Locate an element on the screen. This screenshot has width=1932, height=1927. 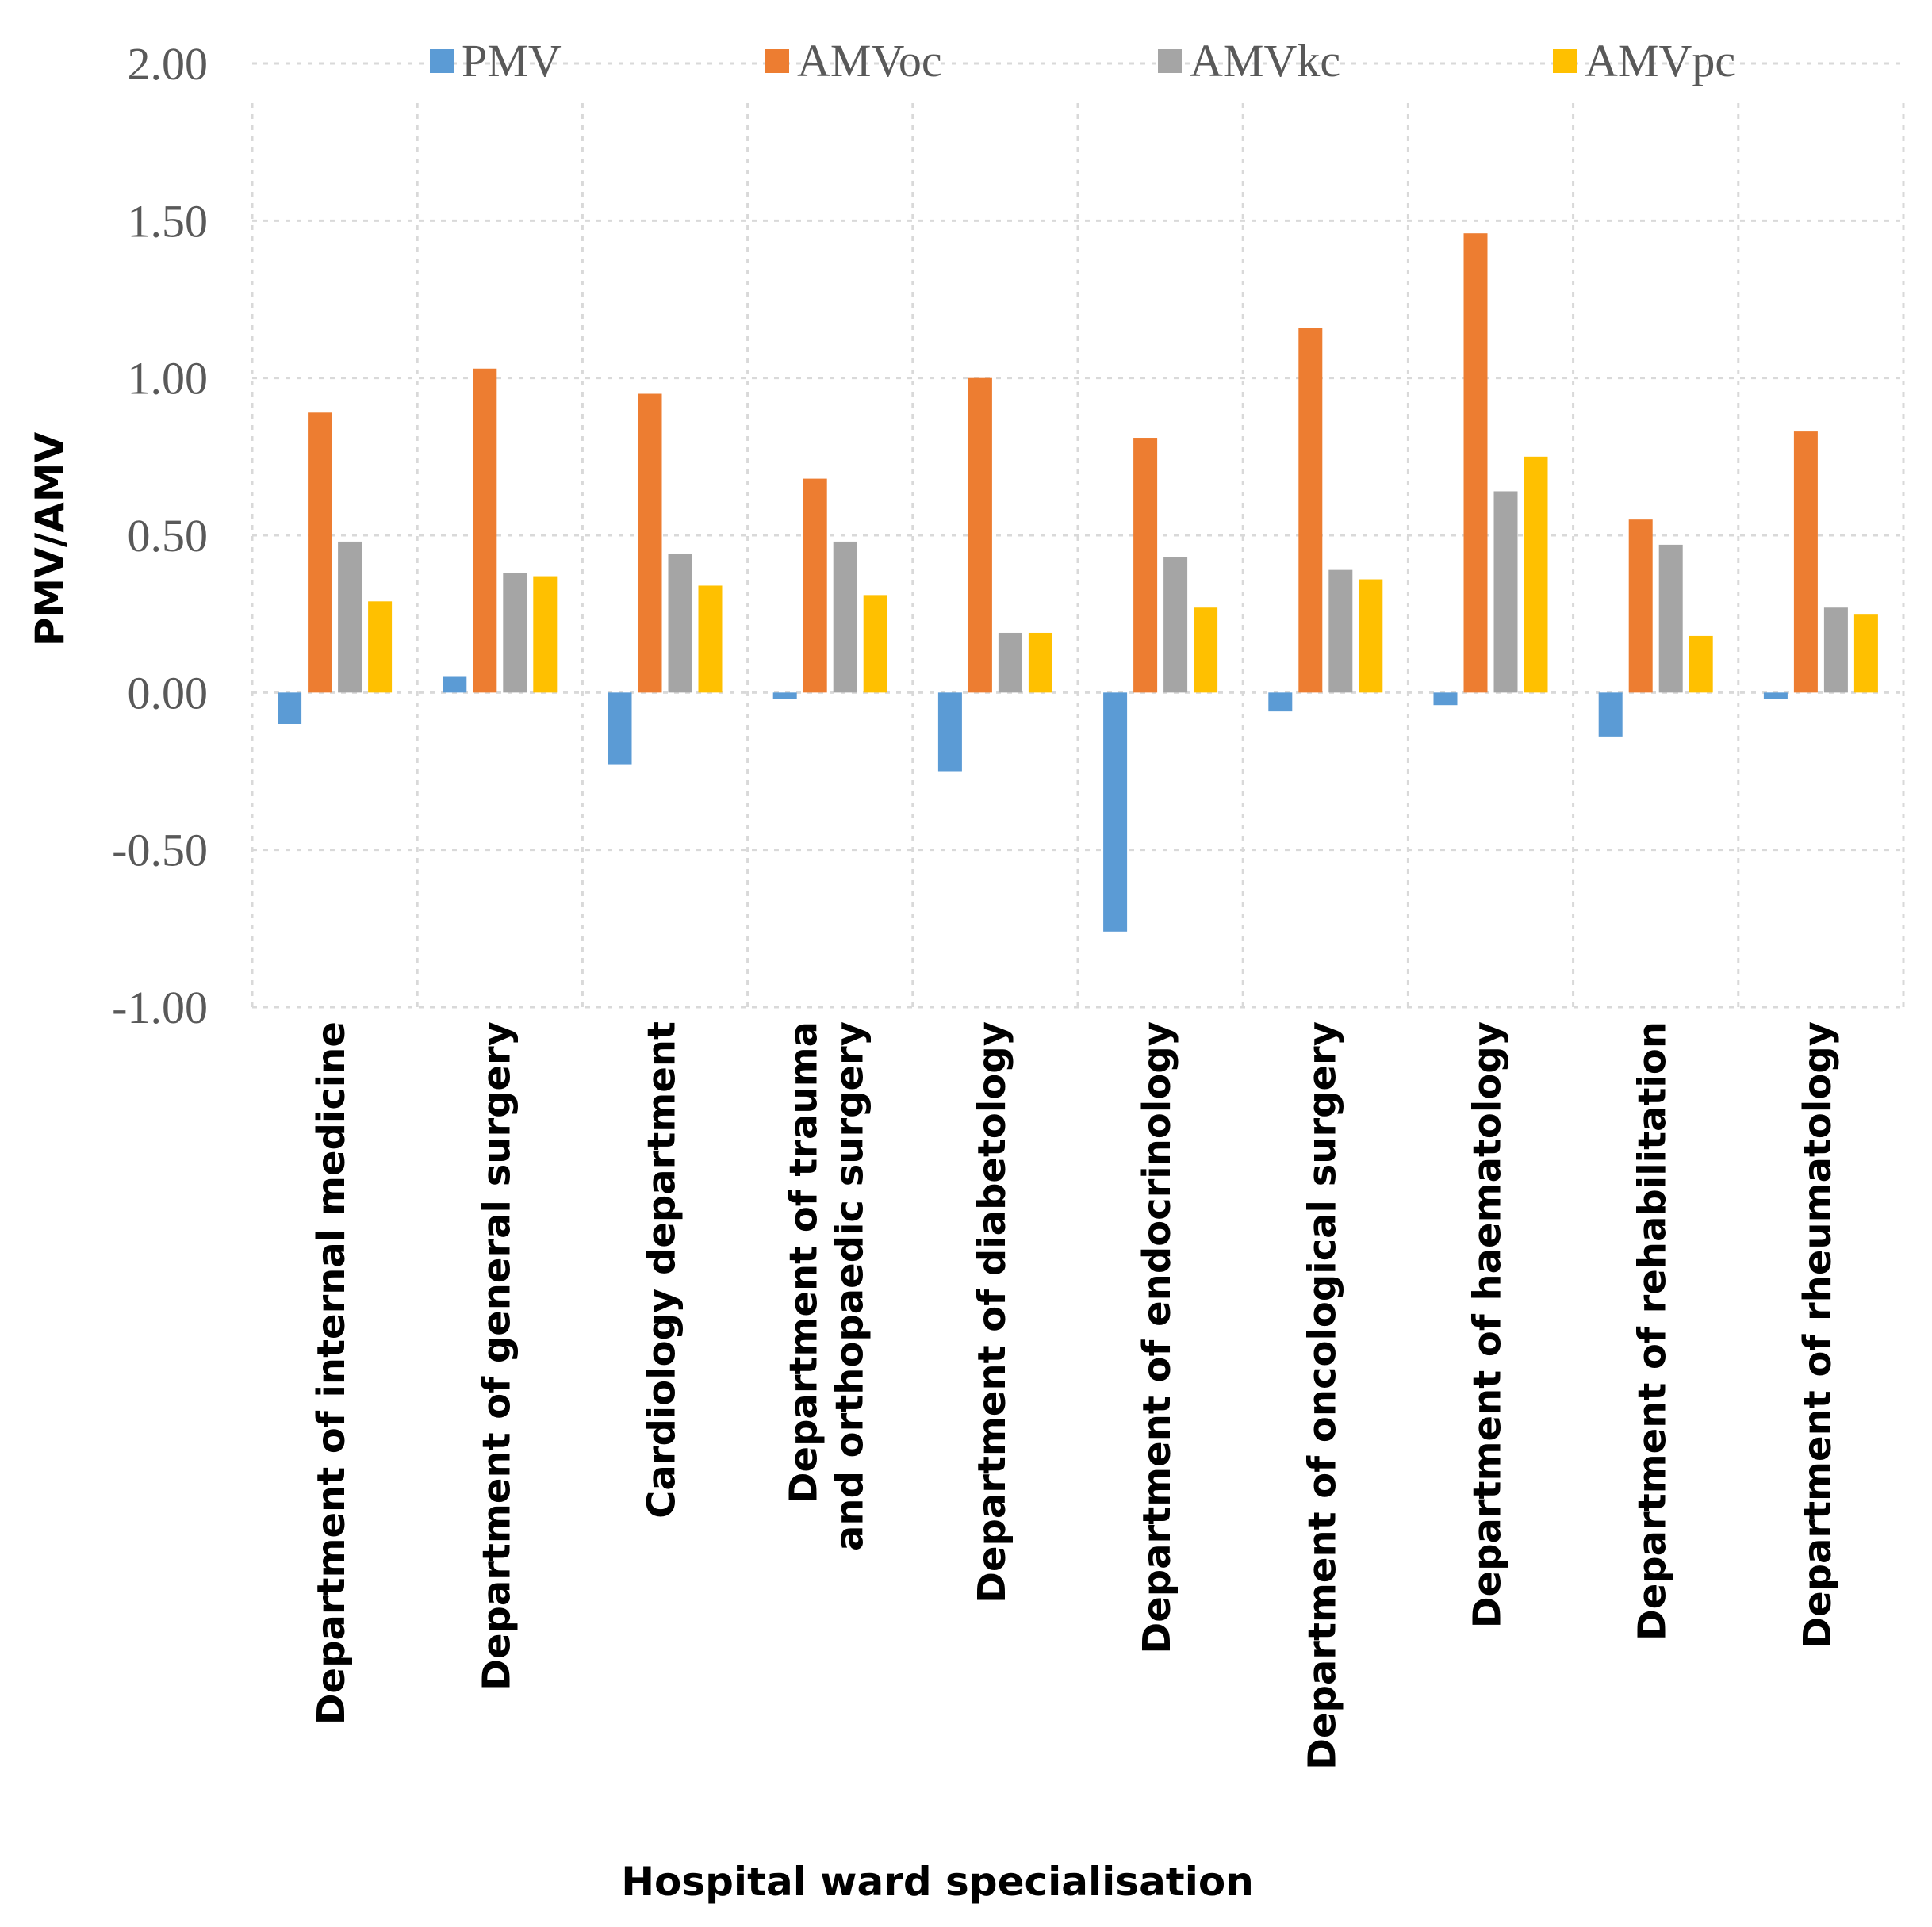
y-axis-ticks: 2.00 1.50 1.00 0.50 0.00 -0.50 -1.00 is located at coordinates (160, 535).